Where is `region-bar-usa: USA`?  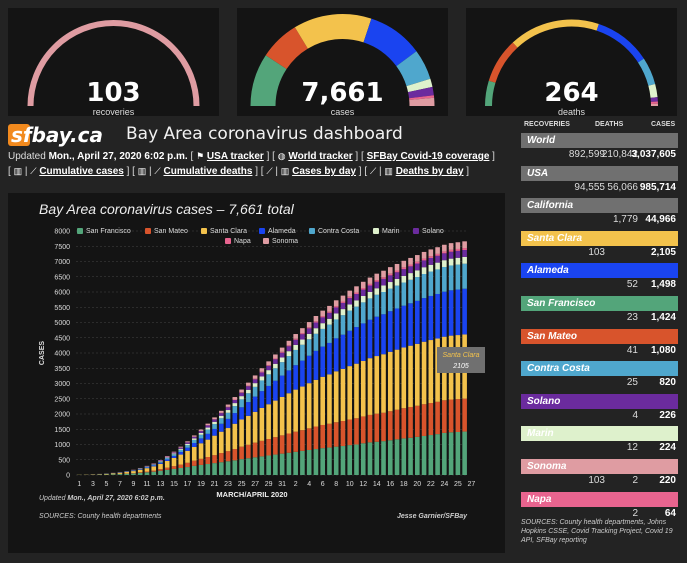 region-bar-usa: USA is located at coordinates (599, 173).